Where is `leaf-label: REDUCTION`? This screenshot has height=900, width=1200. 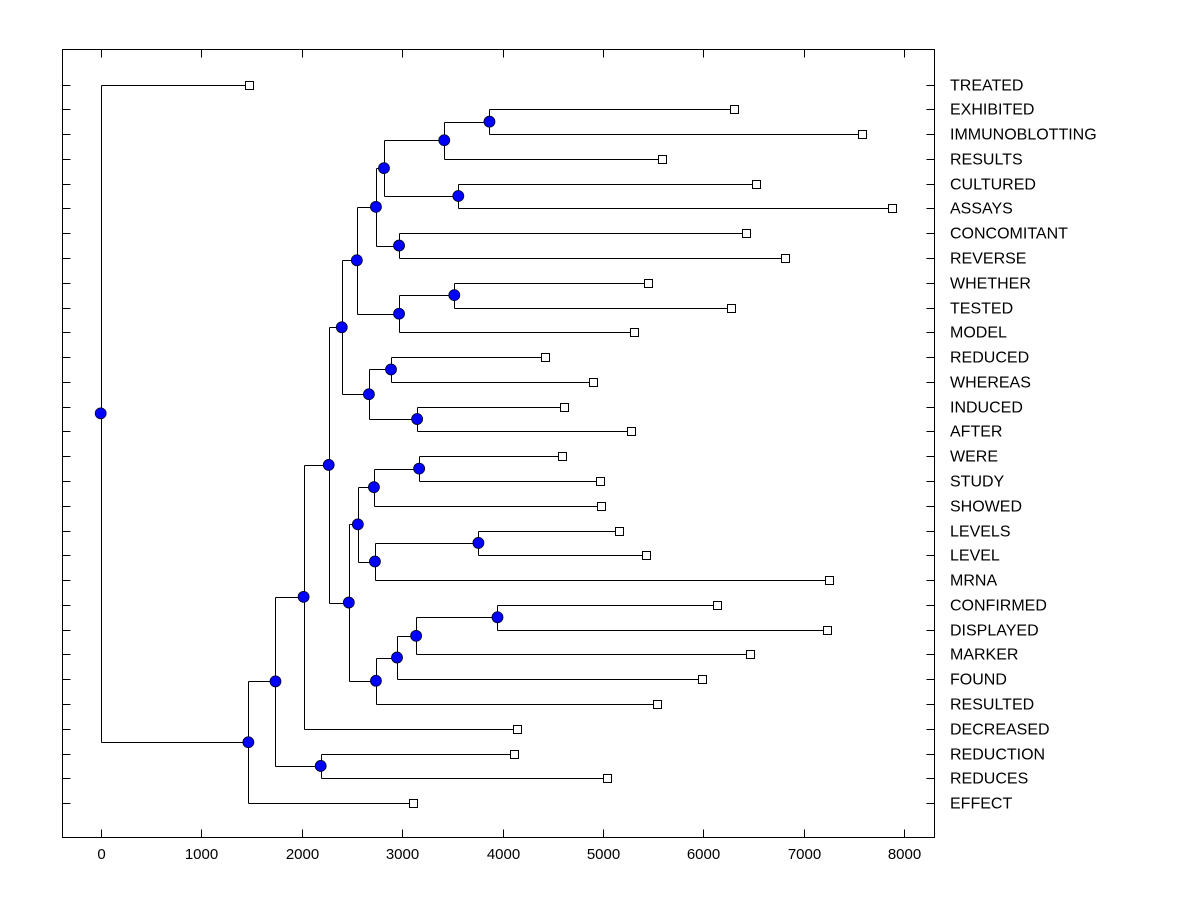 leaf-label: REDUCTION is located at coordinates (997, 755).